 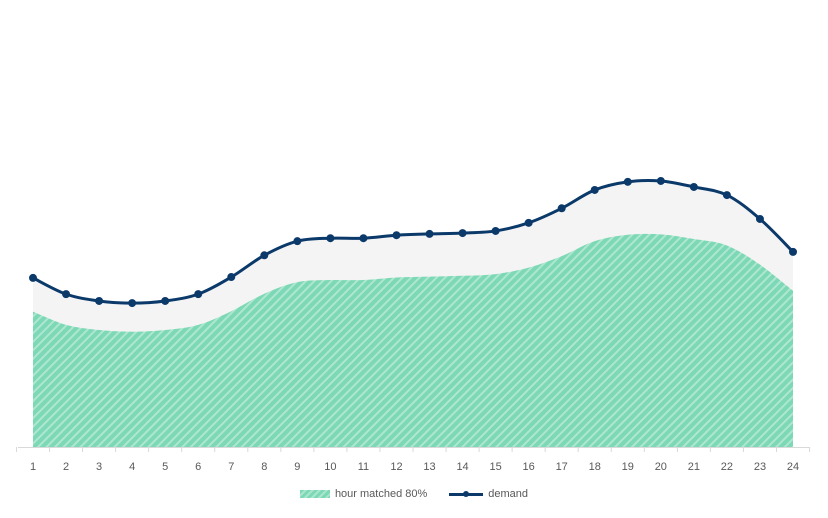 I want to click on x-tick-label: 21, so click(x=694, y=467).